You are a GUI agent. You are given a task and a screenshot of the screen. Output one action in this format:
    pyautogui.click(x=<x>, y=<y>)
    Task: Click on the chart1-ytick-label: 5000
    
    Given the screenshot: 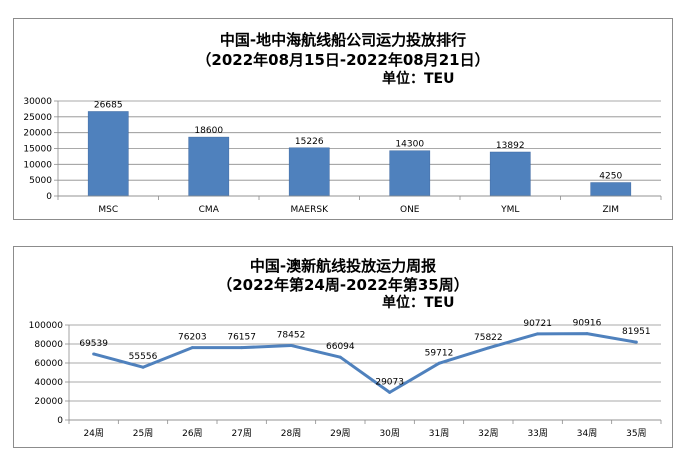 What is the action you would take?
    pyautogui.click(x=40, y=181)
    